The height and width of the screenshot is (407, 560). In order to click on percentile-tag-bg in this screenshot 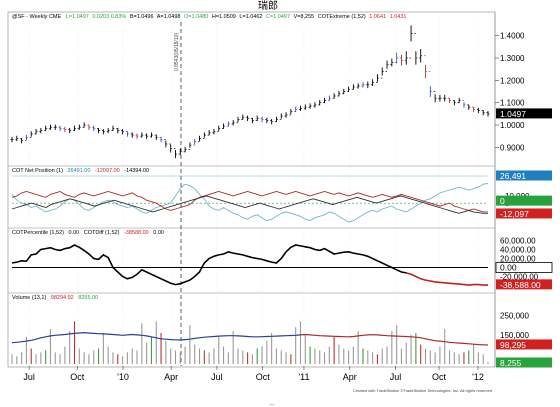, I will do `click(524, 284)`.